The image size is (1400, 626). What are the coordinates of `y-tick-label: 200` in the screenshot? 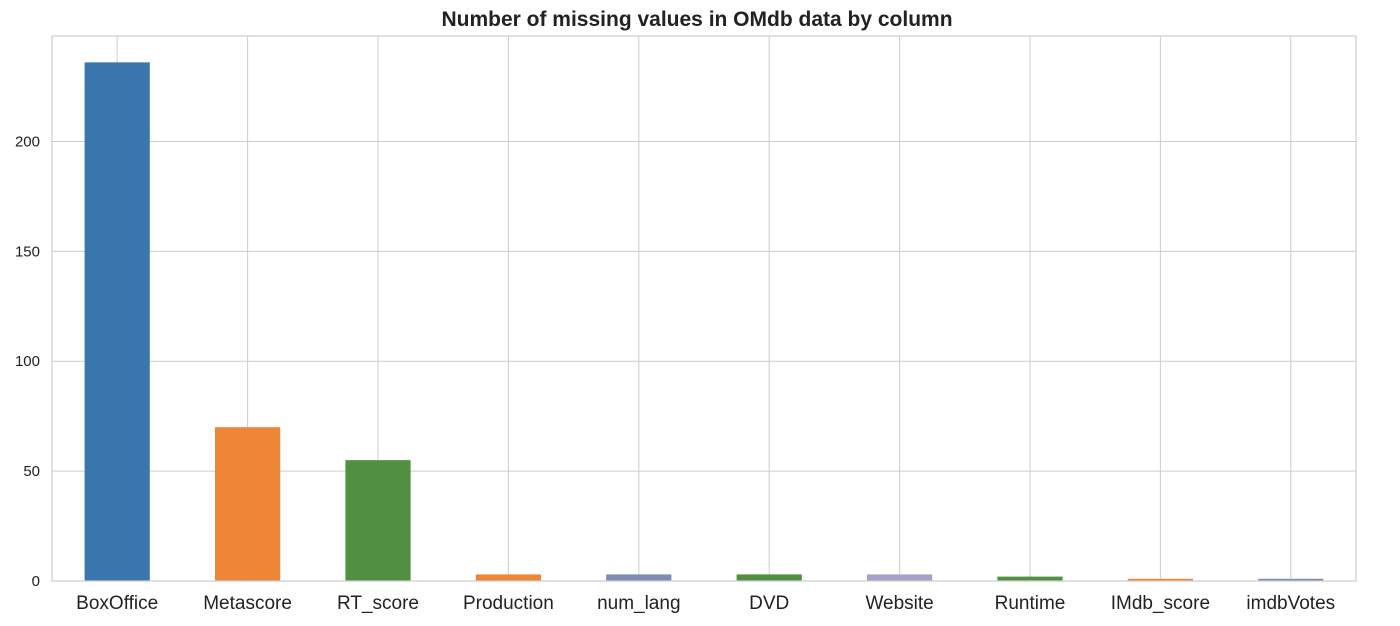 It's located at (27, 141).